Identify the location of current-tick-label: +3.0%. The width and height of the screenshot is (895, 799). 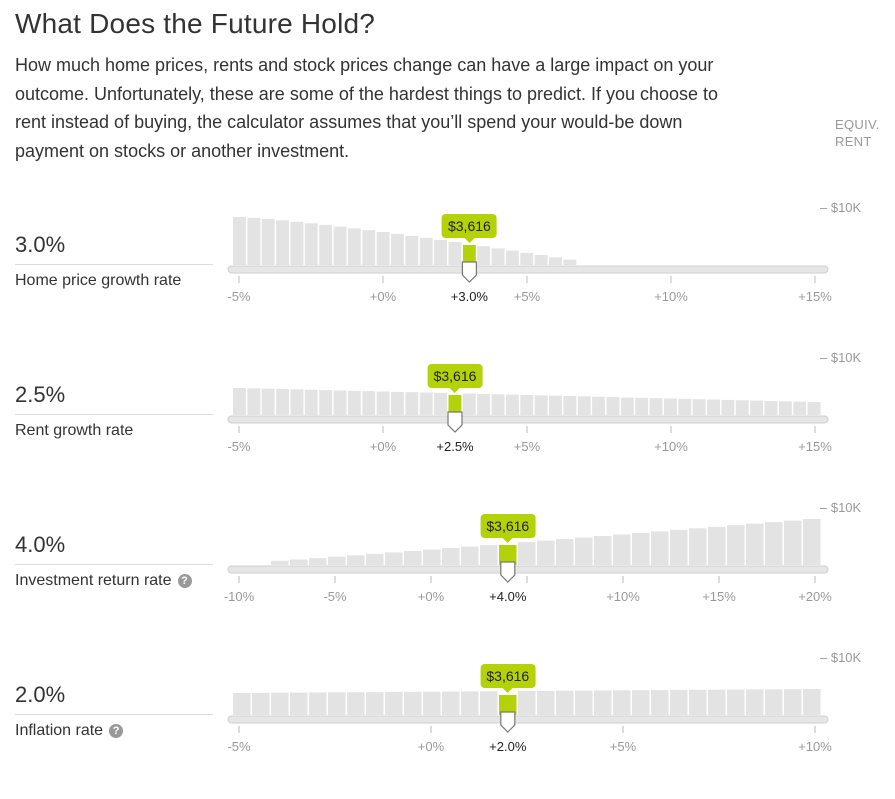
(469, 296).